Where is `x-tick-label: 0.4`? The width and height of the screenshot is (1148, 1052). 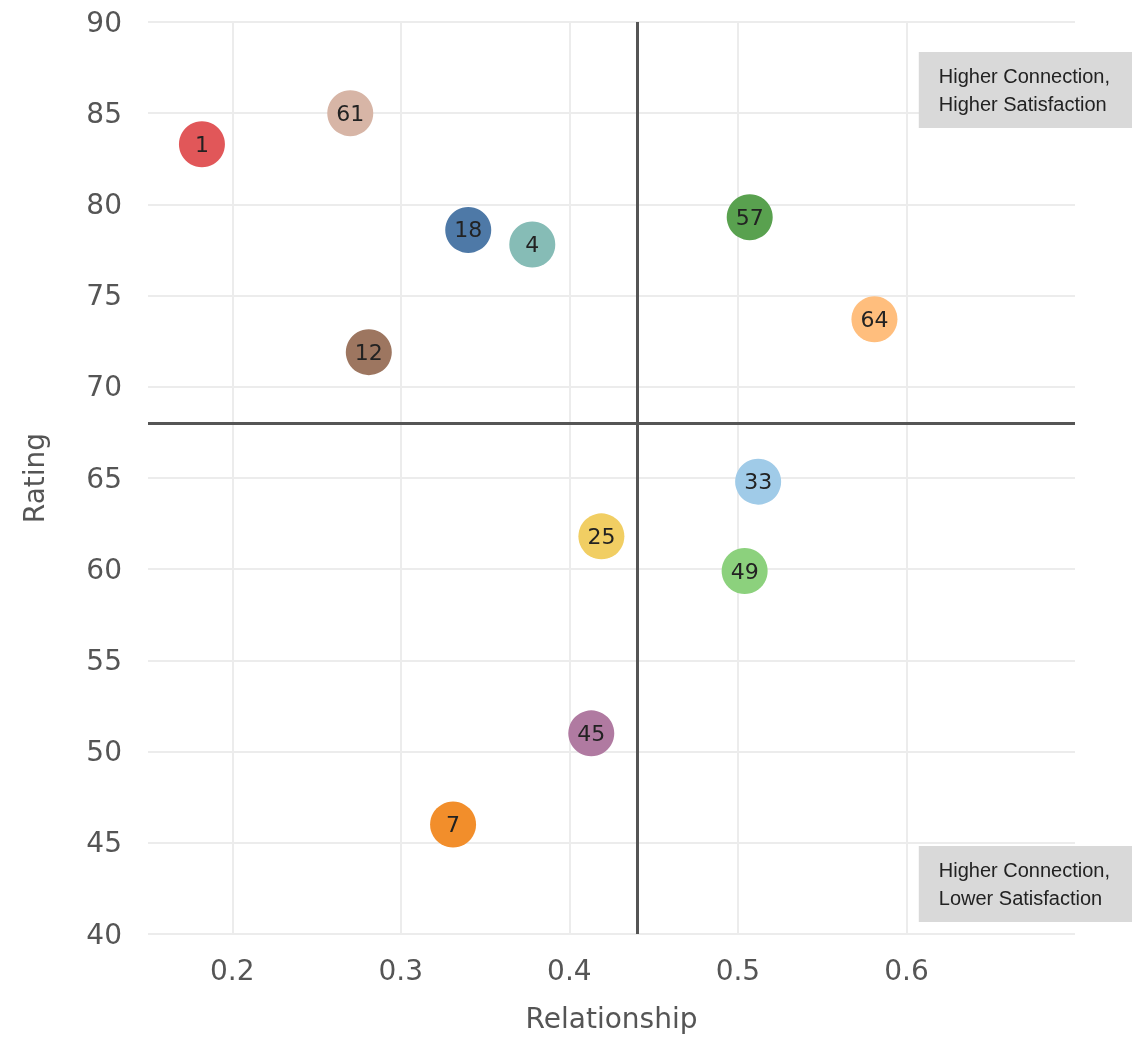
x-tick-label: 0.4 is located at coordinates (569, 970).